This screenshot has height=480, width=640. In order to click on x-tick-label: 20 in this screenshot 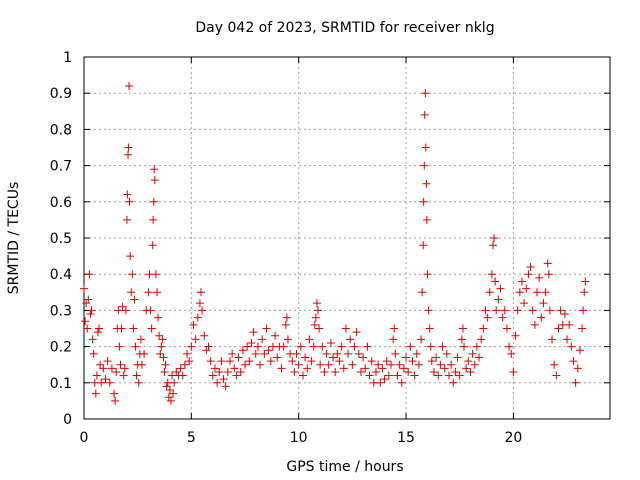, I will do `click(513, 438)`.